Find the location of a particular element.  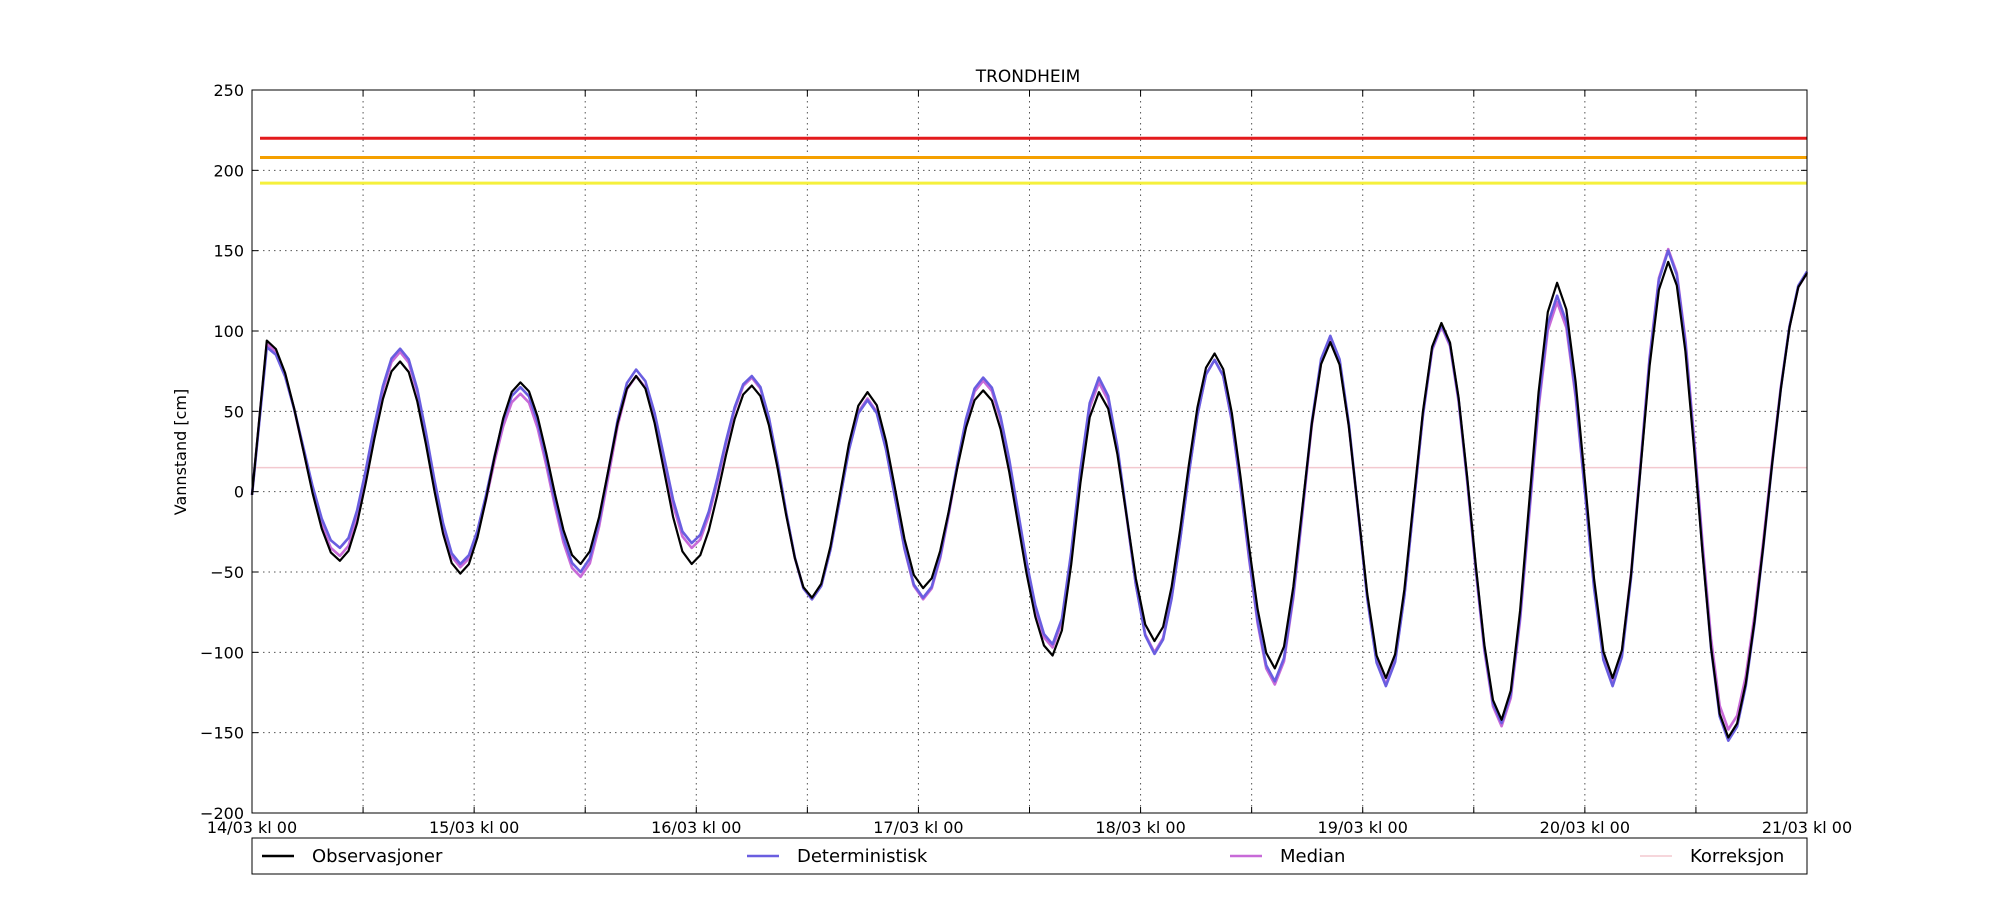

y-tick-label: 0 is located at coordinates (239, 492).